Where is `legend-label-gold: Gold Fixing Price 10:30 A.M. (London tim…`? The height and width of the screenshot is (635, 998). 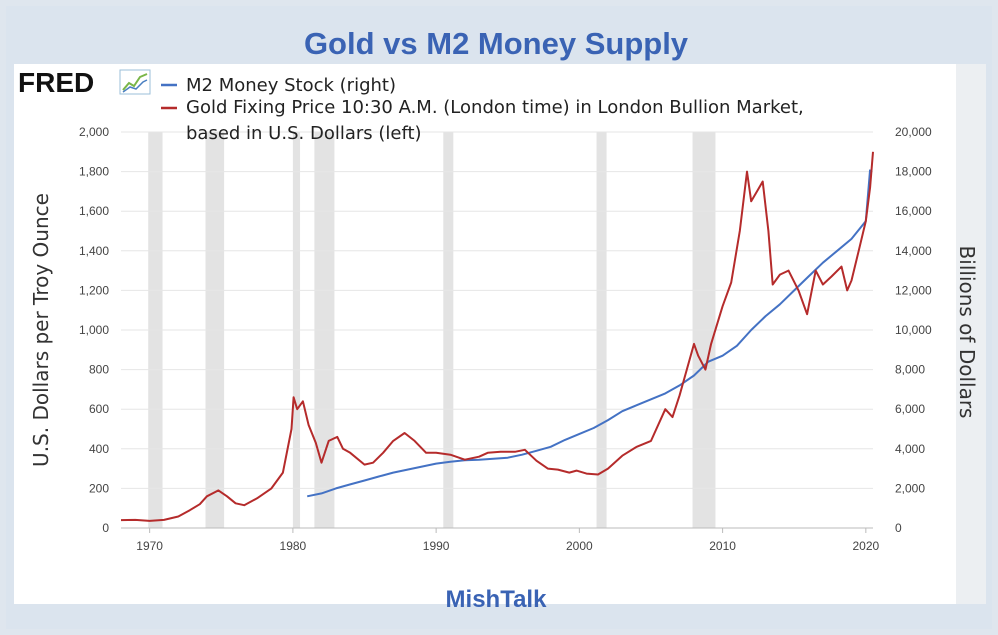 legend-label-gold: Gold Fixing Price 10:30 A.M. (London tim… is located at coordinates (497, 120).